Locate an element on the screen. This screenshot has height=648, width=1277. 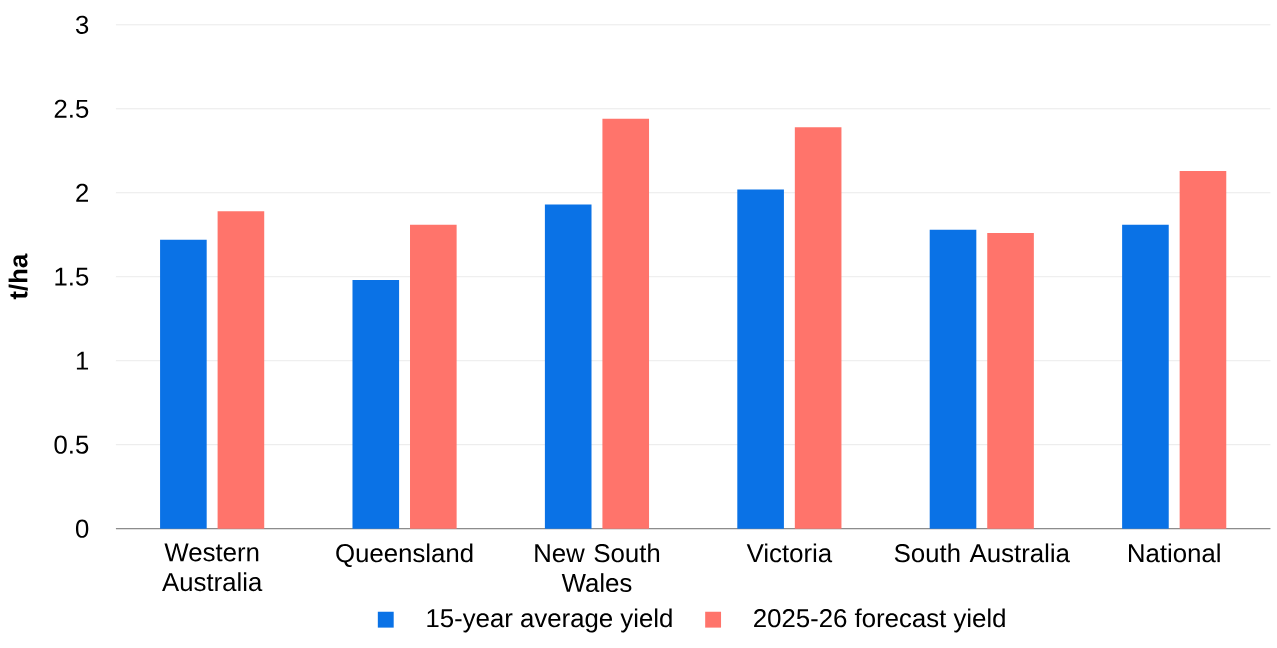
y-axis-title: t/ha is located at coordinates (18, 276).